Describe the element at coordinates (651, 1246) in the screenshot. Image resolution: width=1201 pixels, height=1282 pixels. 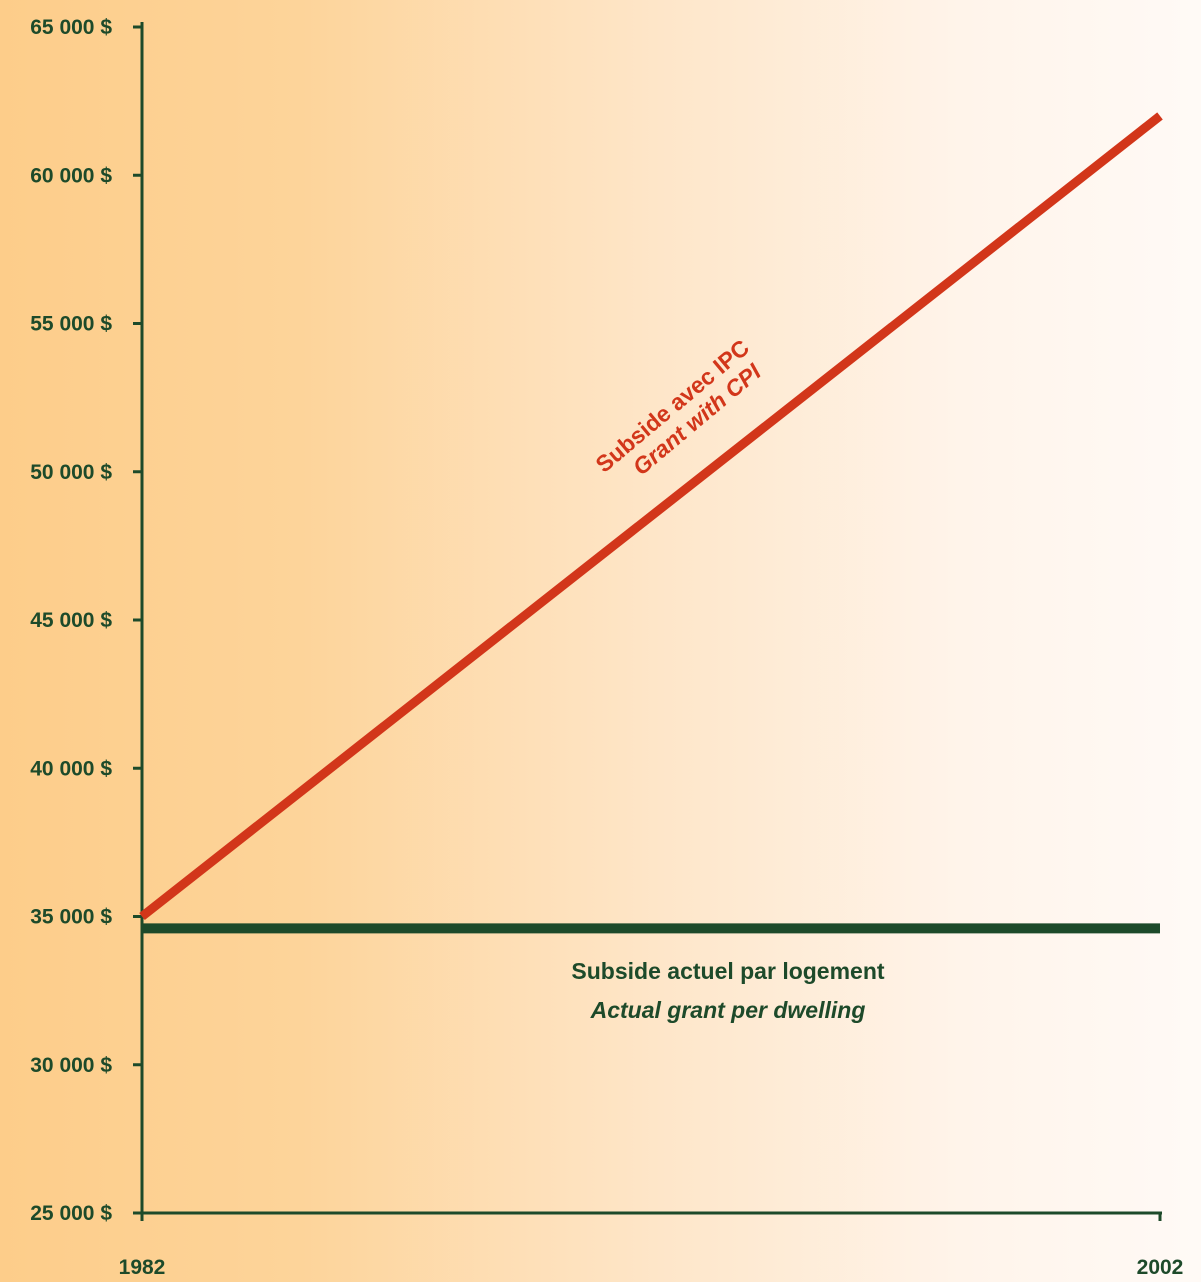
I see `x-axis-ticks: 1982 2002` at that location.